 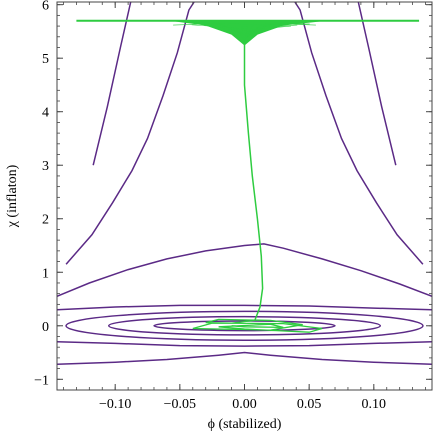 What do you see at coordinates (45, 7) in the screenshot?
I see `y-tick-label: 6` at bounding box center [45, 7].